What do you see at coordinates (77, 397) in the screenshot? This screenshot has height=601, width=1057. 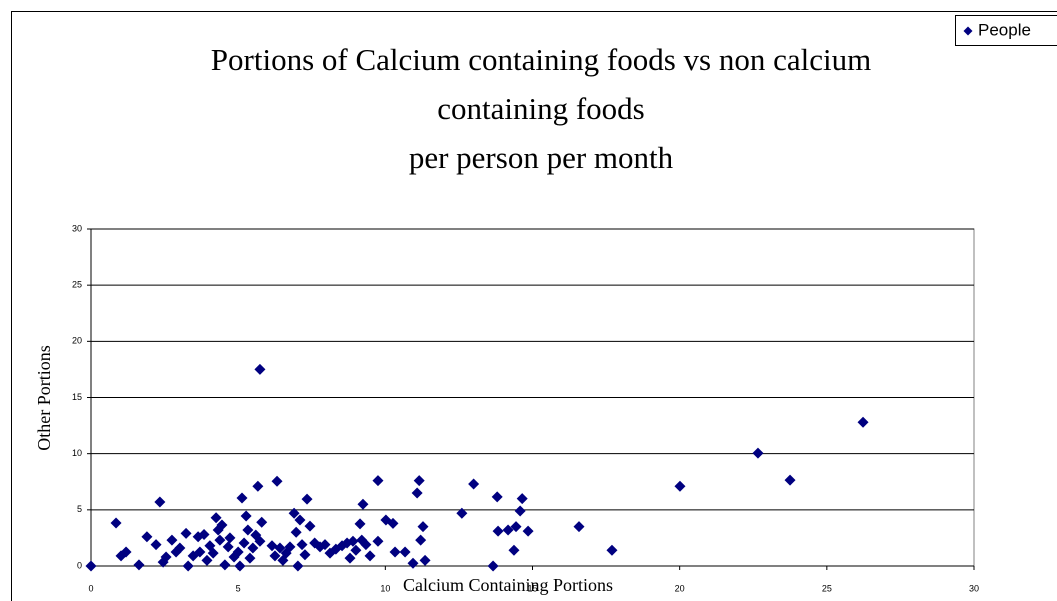 I see `y-tick-label: 15` at bounding box center [77, 397].